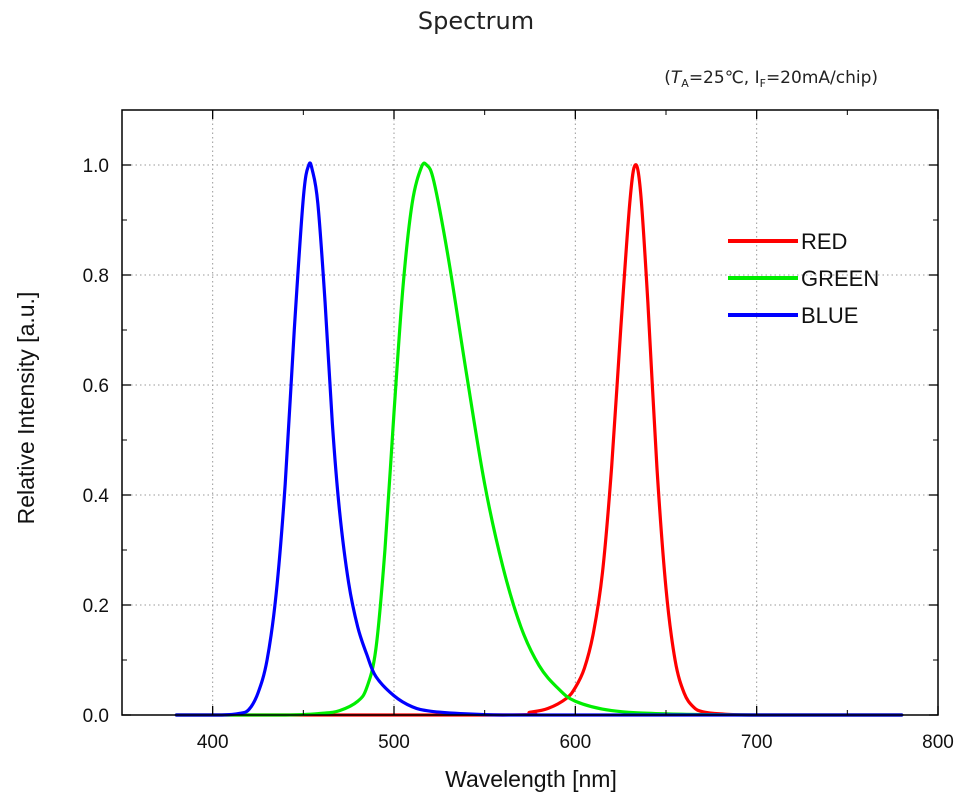 This screenshot has height=805, width=966. I want to click on legend-label-red: RED, so click(824, 241).